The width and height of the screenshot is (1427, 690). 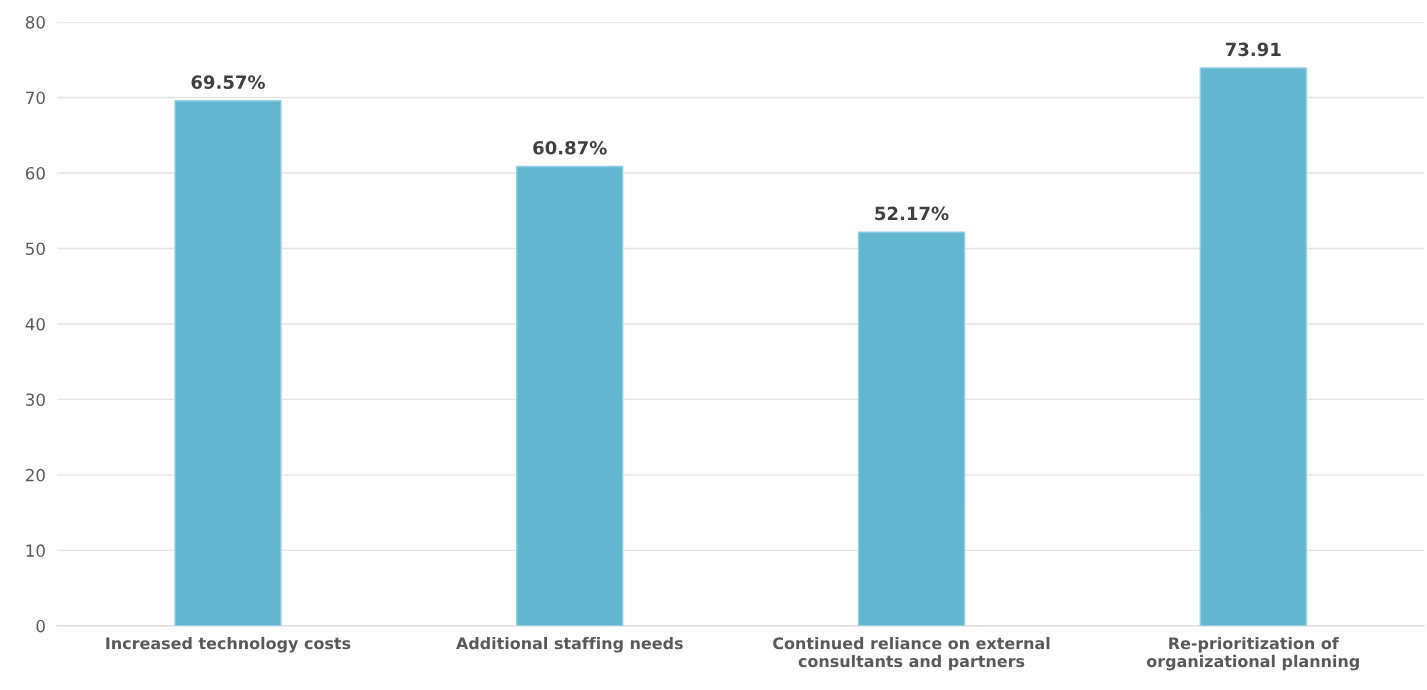 I want to click on x-tick-label: Additional staffing needs, so click(x=569, y=644).